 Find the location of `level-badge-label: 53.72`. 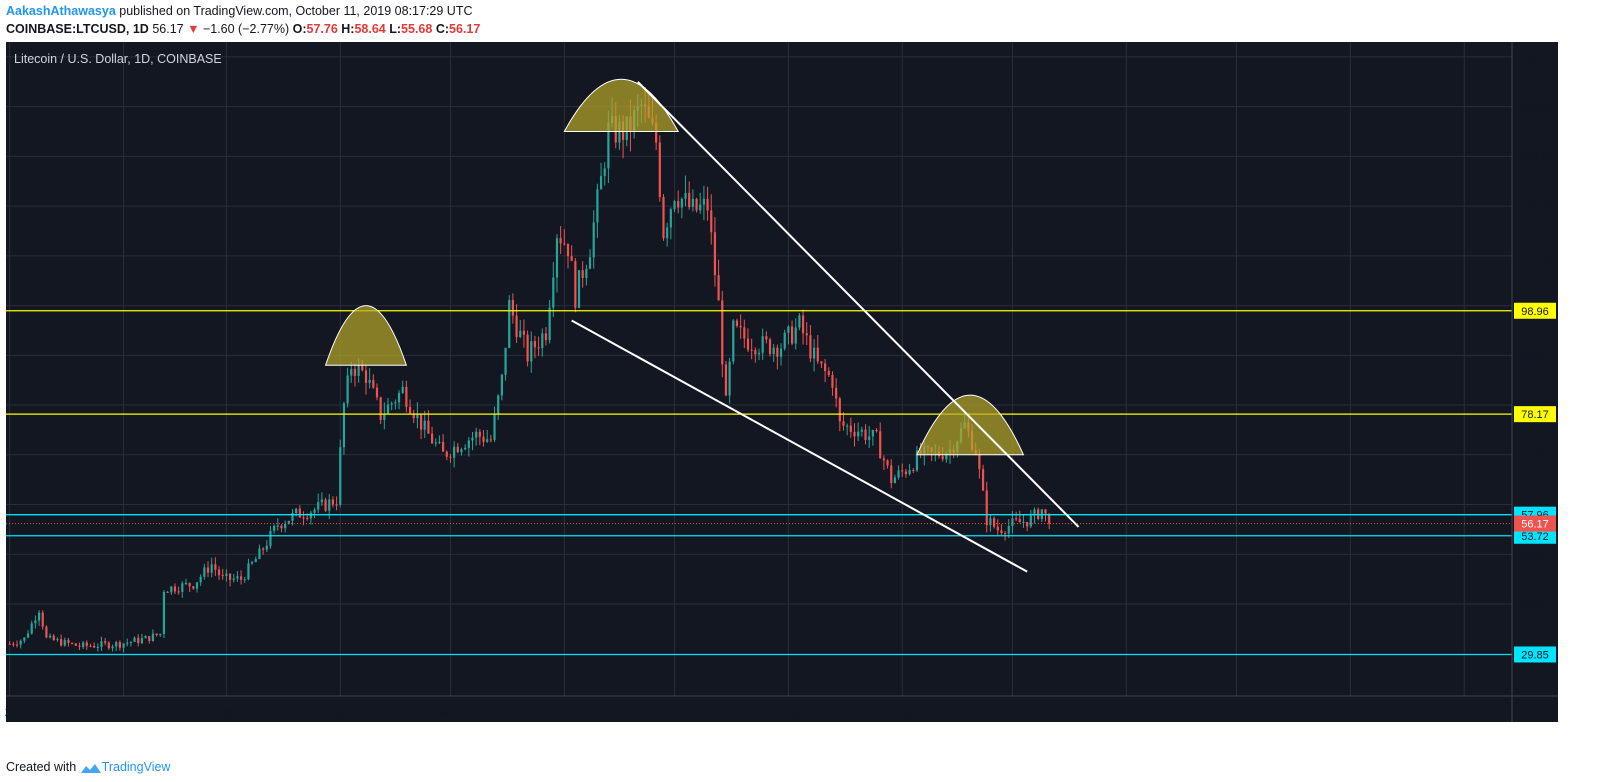

level-badge-label: 53.72 is located at coordinates (1535, 537).